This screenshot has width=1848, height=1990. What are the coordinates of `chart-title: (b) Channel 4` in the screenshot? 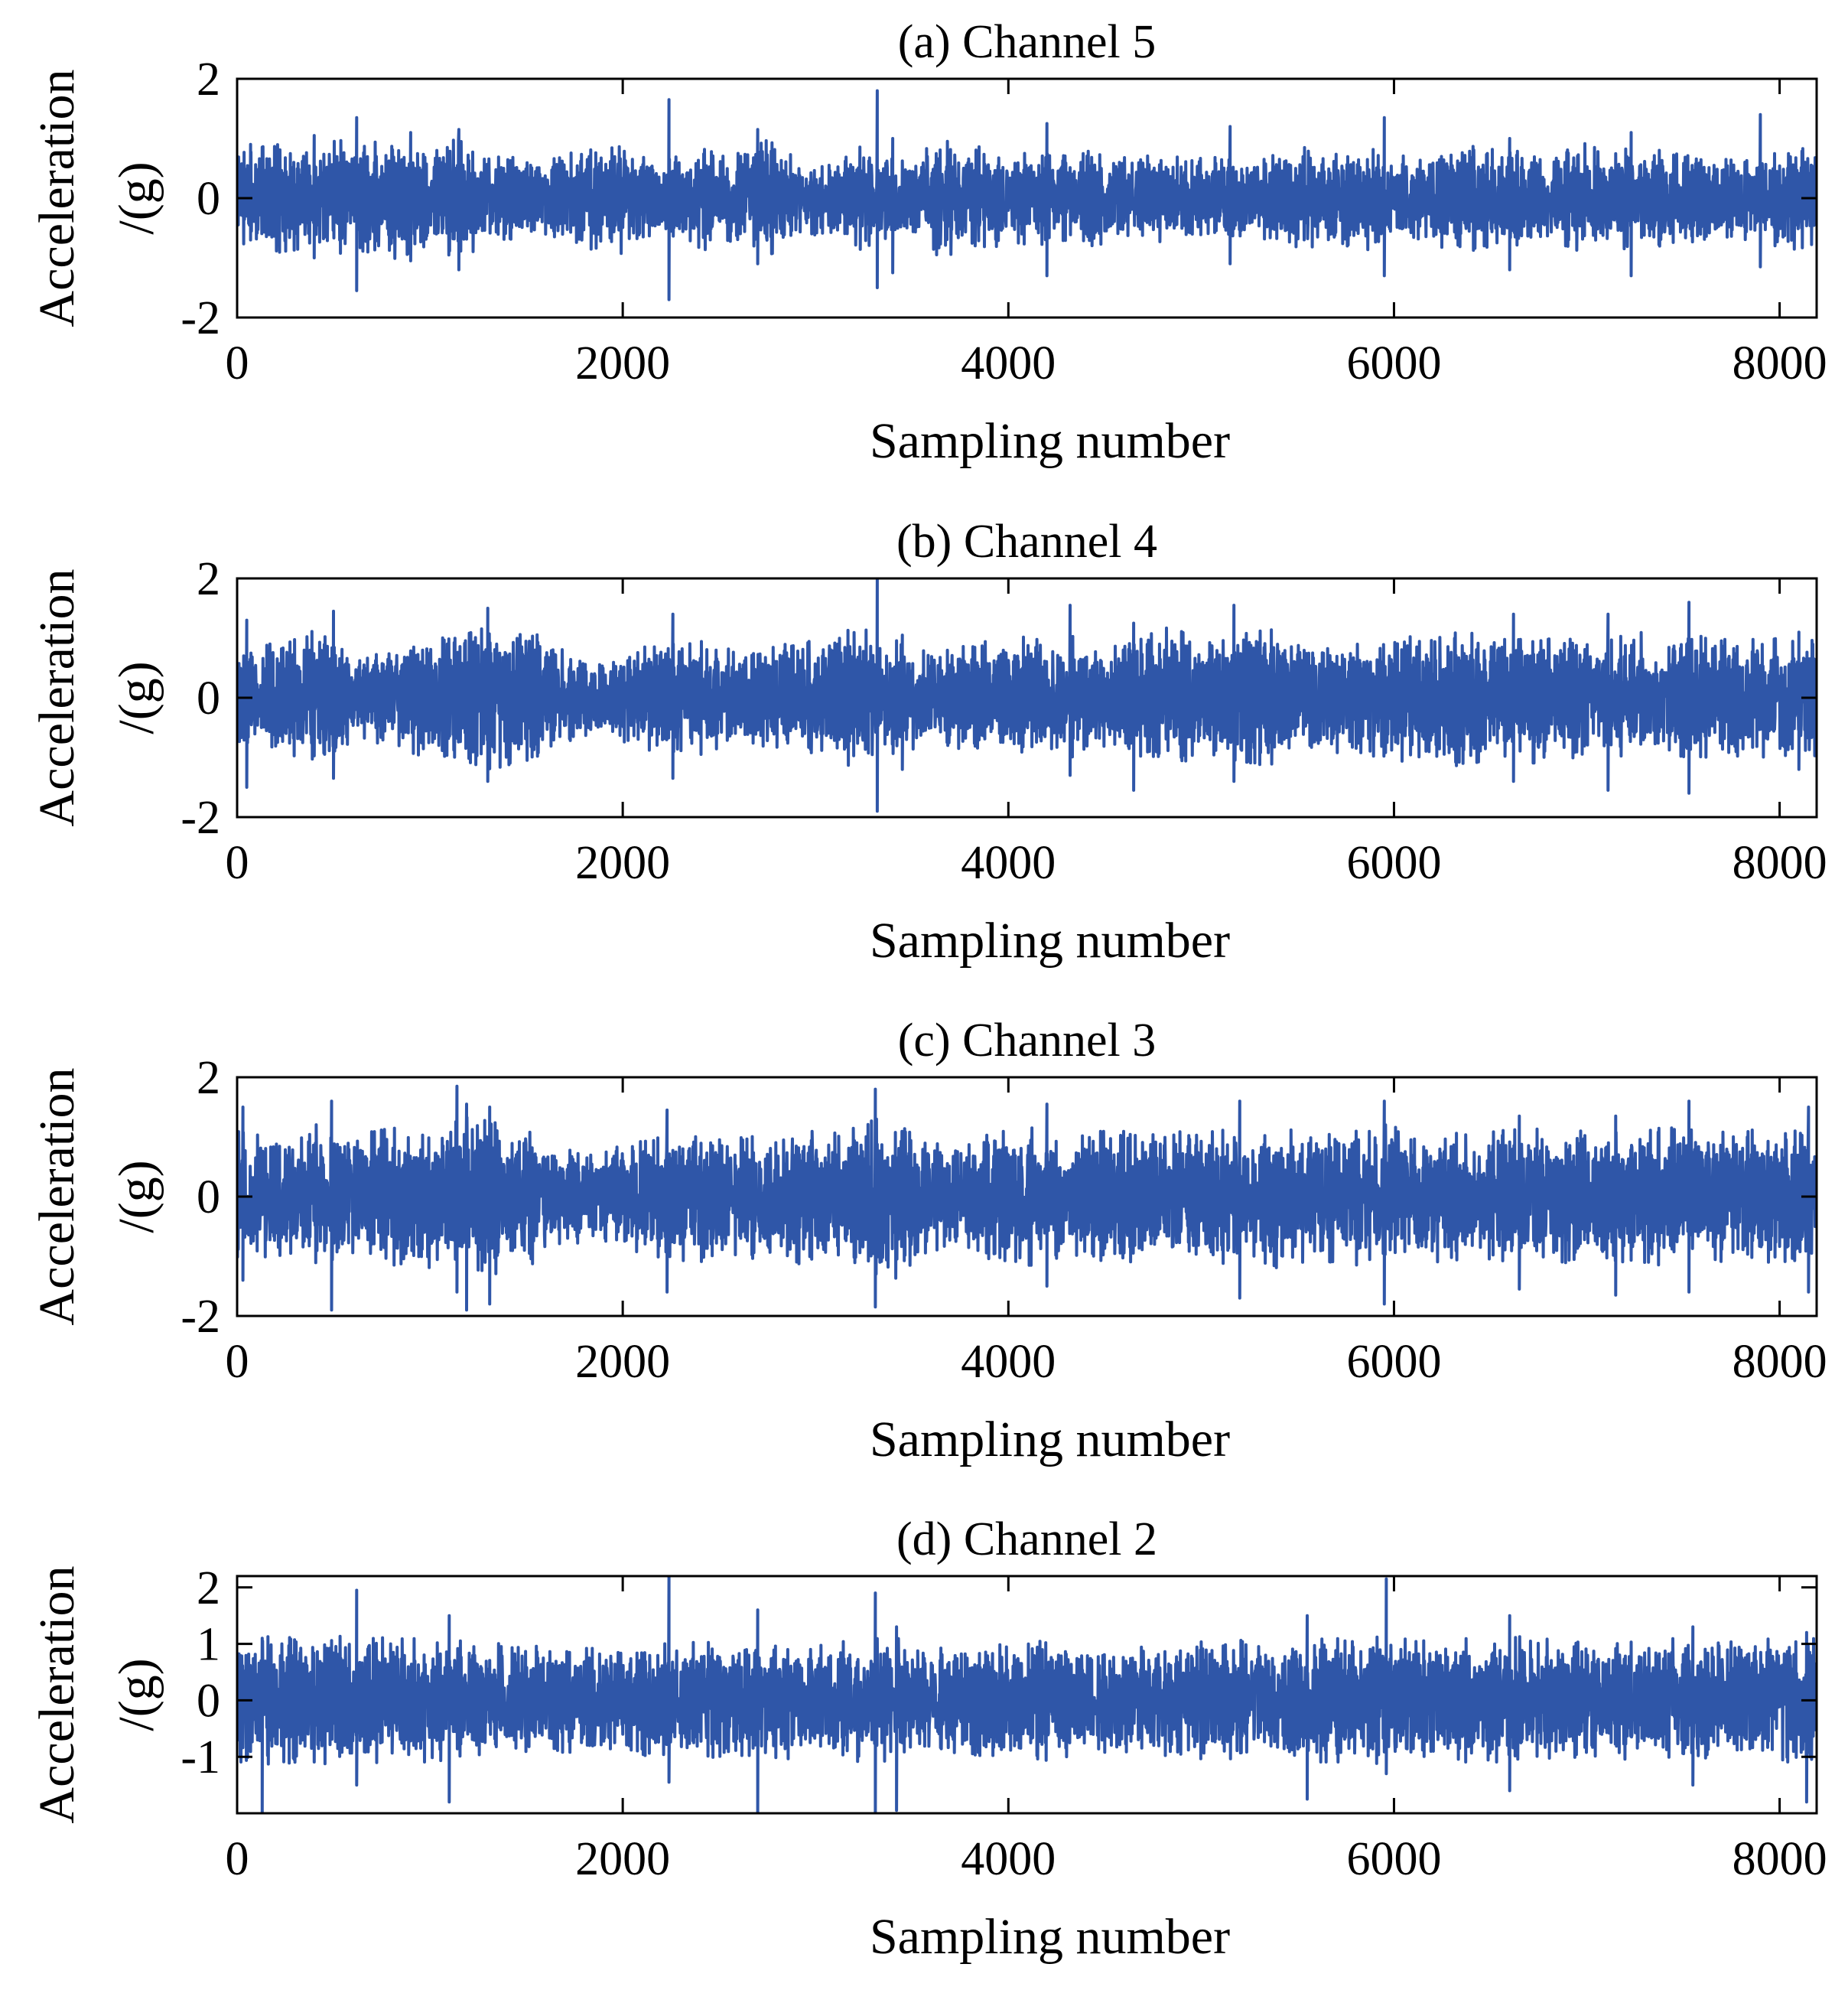 It's located at (1026, 542).